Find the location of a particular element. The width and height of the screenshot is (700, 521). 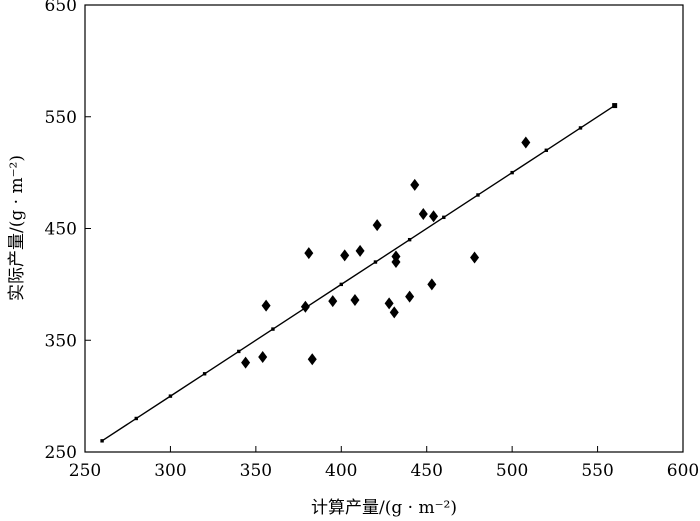

x-tick-label: 500 is located at coordinates (512, 471).